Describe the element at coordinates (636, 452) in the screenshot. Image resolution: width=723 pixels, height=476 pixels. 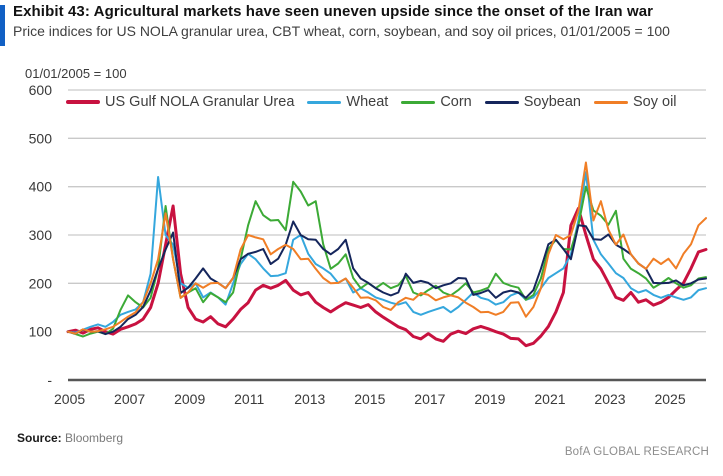
I see `brand-mark: BofA GLOBAL RESEARCH` at that location.